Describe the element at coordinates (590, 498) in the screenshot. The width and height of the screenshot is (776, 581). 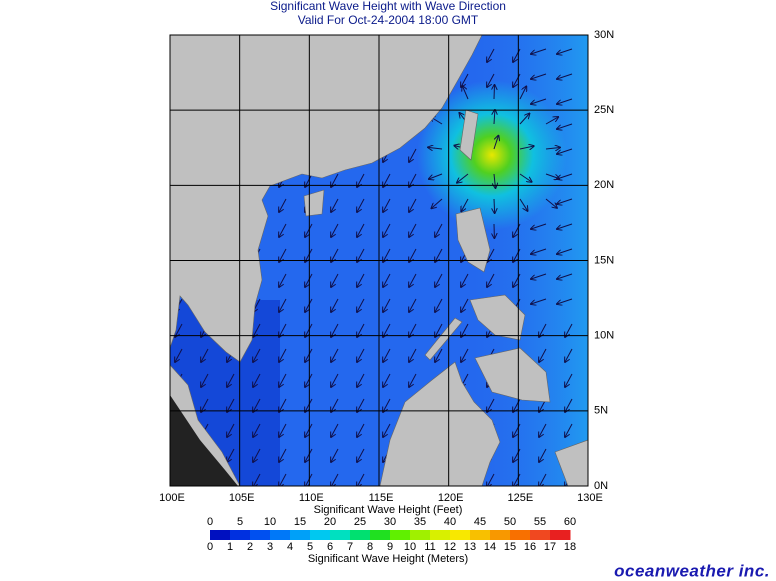
I see `lon-label: 130E` at that location.